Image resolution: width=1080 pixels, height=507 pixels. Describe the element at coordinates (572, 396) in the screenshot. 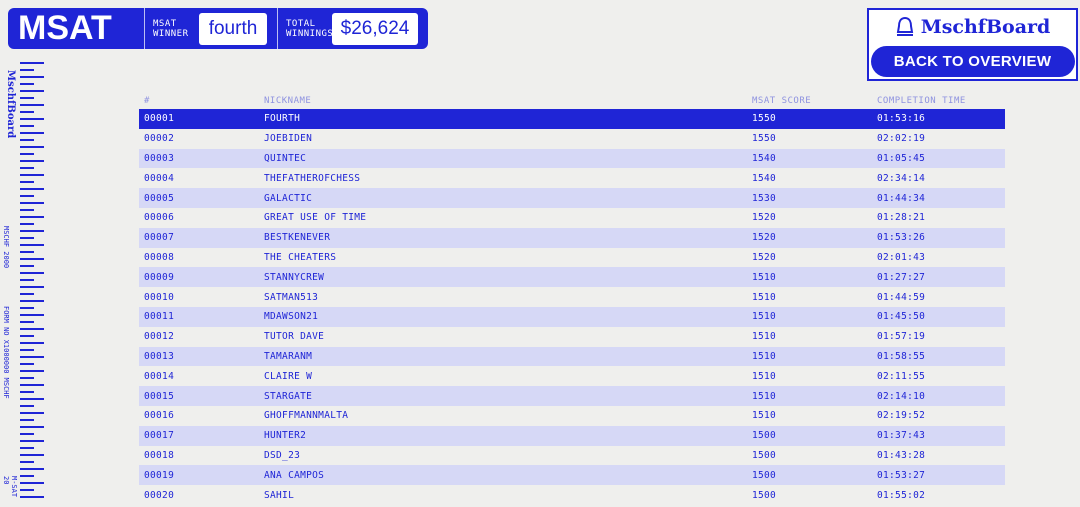

I see `table-row: 00015 STARGATE 1510 02:14:10` at that location.